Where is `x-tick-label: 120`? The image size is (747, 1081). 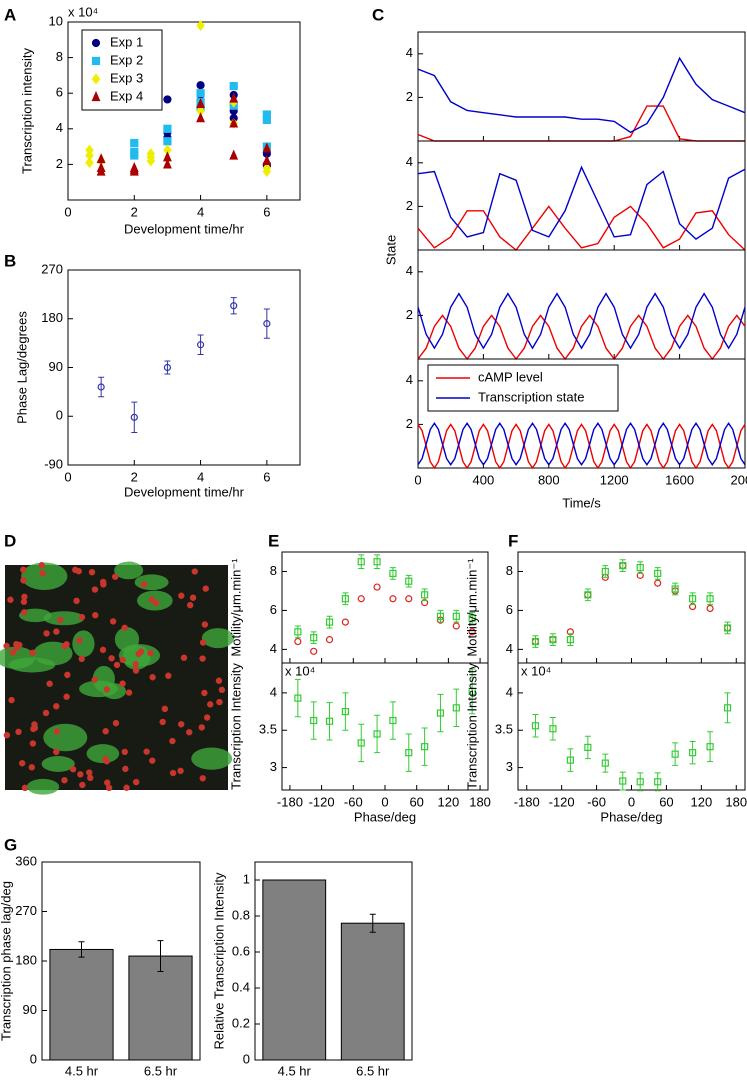 x-tick-label: 120 is located at coordinates (701, 801).